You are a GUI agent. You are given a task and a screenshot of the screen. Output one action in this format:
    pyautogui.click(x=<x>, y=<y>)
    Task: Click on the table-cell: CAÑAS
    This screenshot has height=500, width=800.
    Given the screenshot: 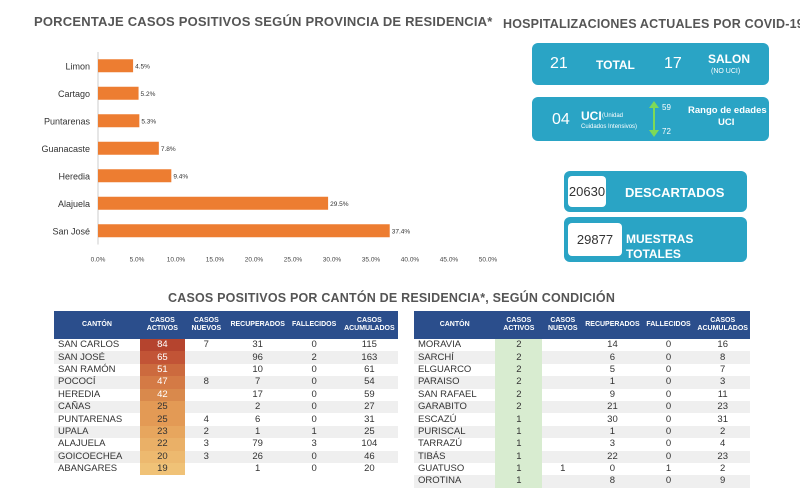 What is the action you would take?
    pyautogui.click(x=97, y=407)
    